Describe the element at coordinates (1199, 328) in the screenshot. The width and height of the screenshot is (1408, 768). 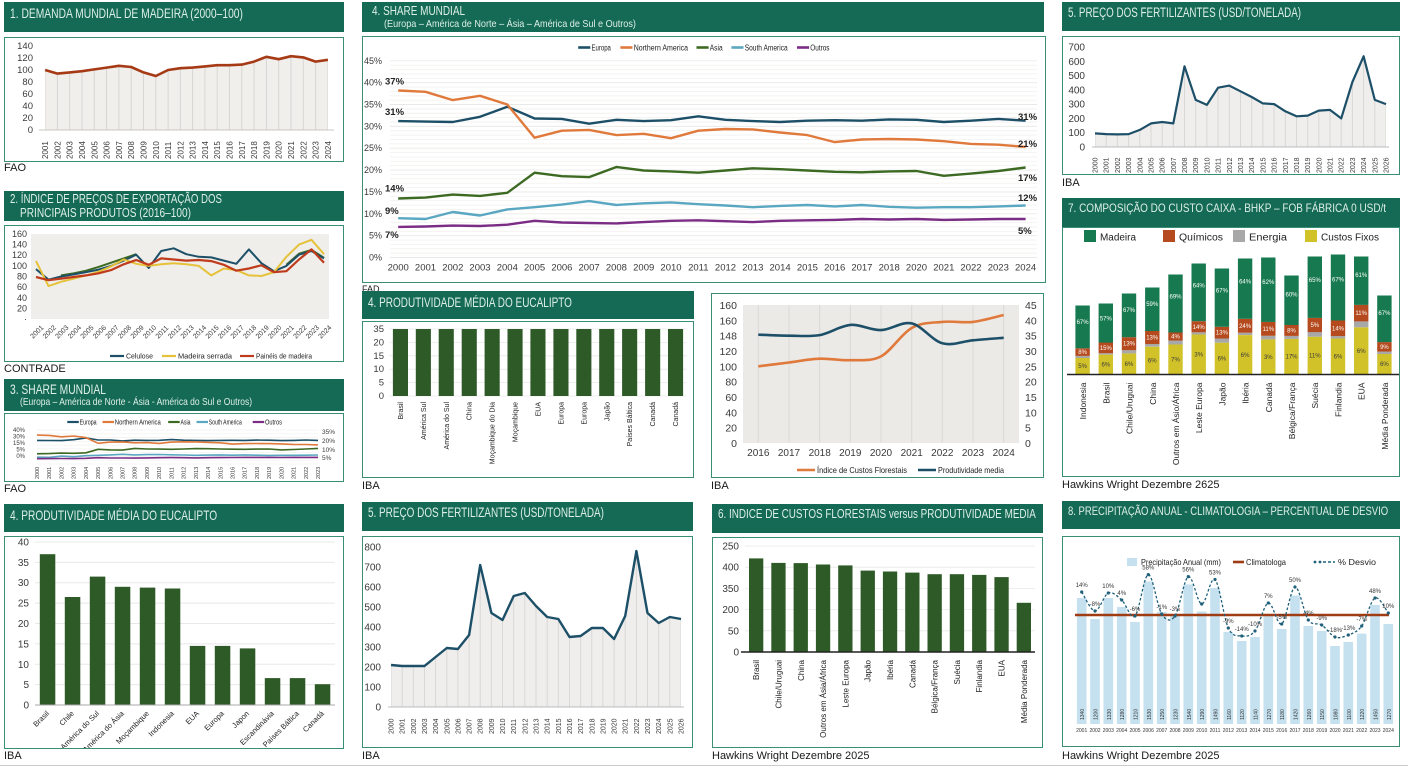
I see `svg-text: 14%` at that location.